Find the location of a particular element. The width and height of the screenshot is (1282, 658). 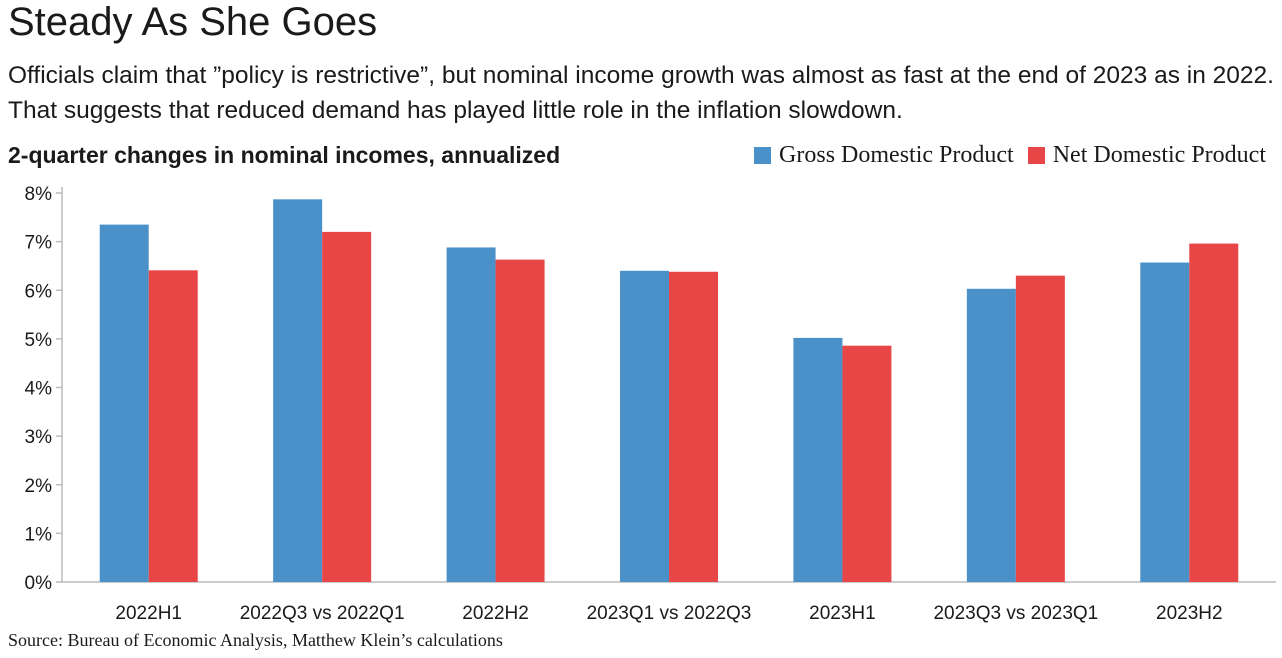

legend-label-gdp: Gross Domestic Product is located at coordinates (896, 155).